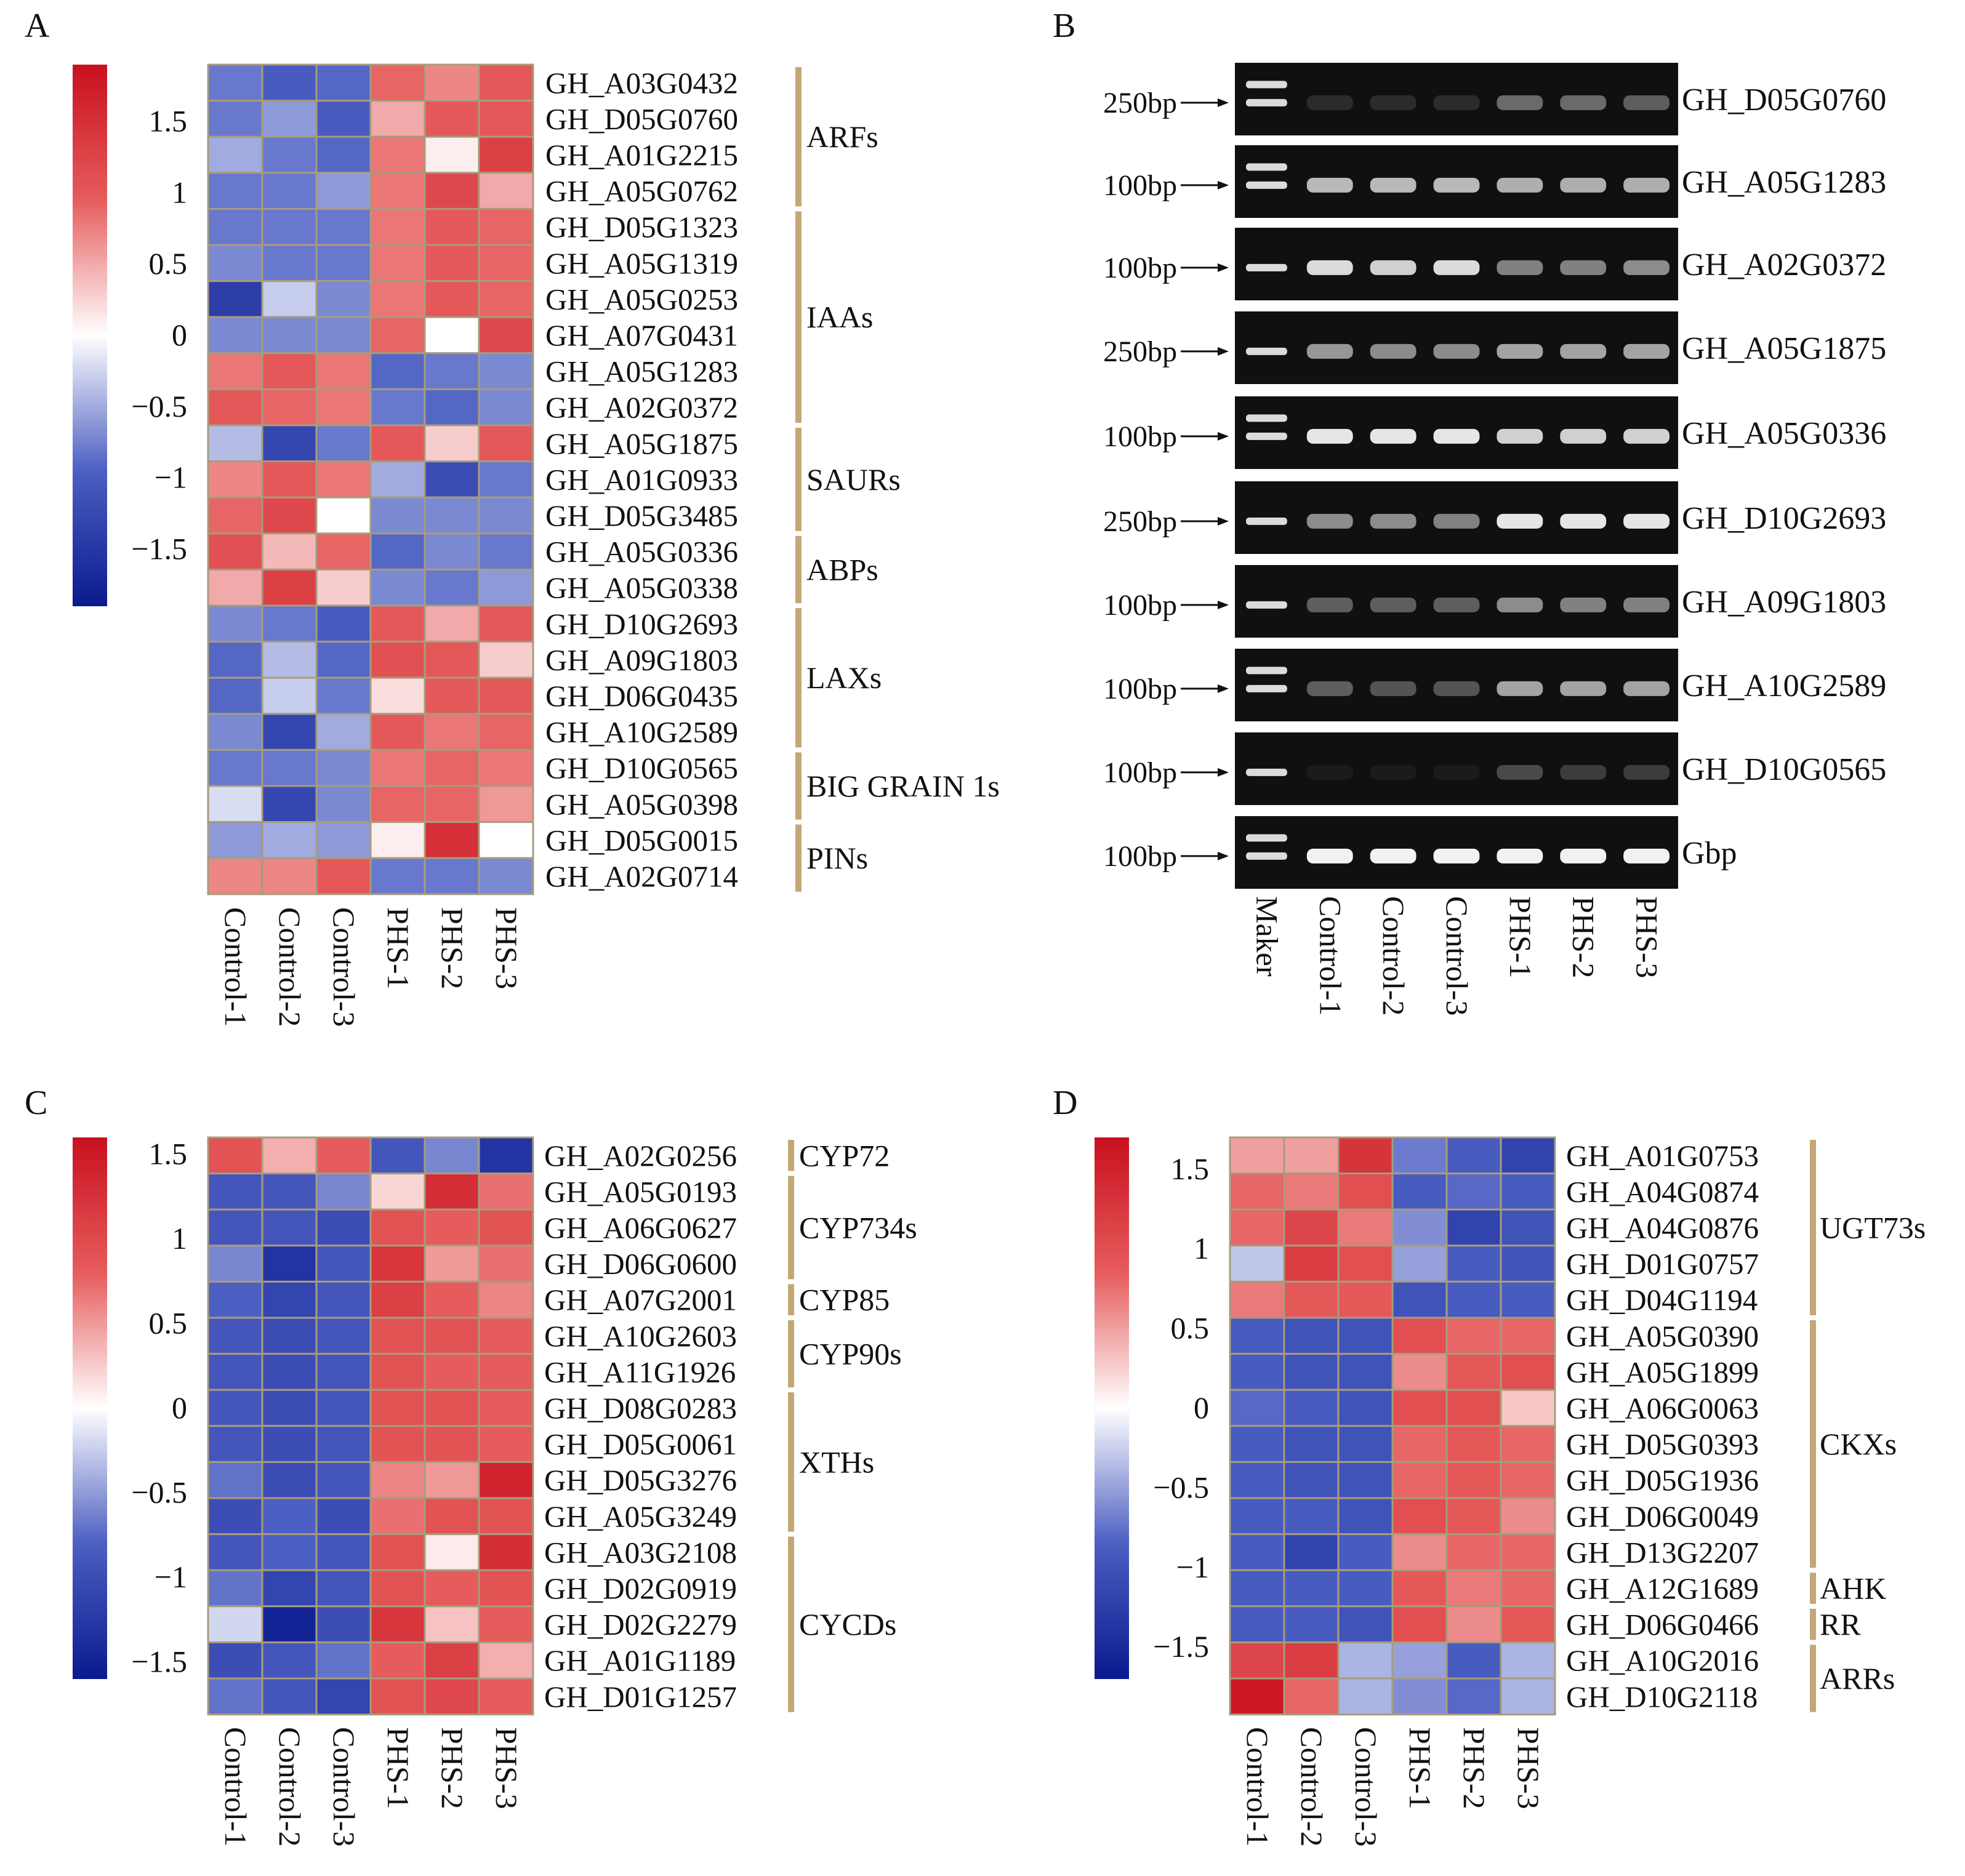  I want to click on panel-c-row-label: GH_D05G0061, so click(640, 1444).